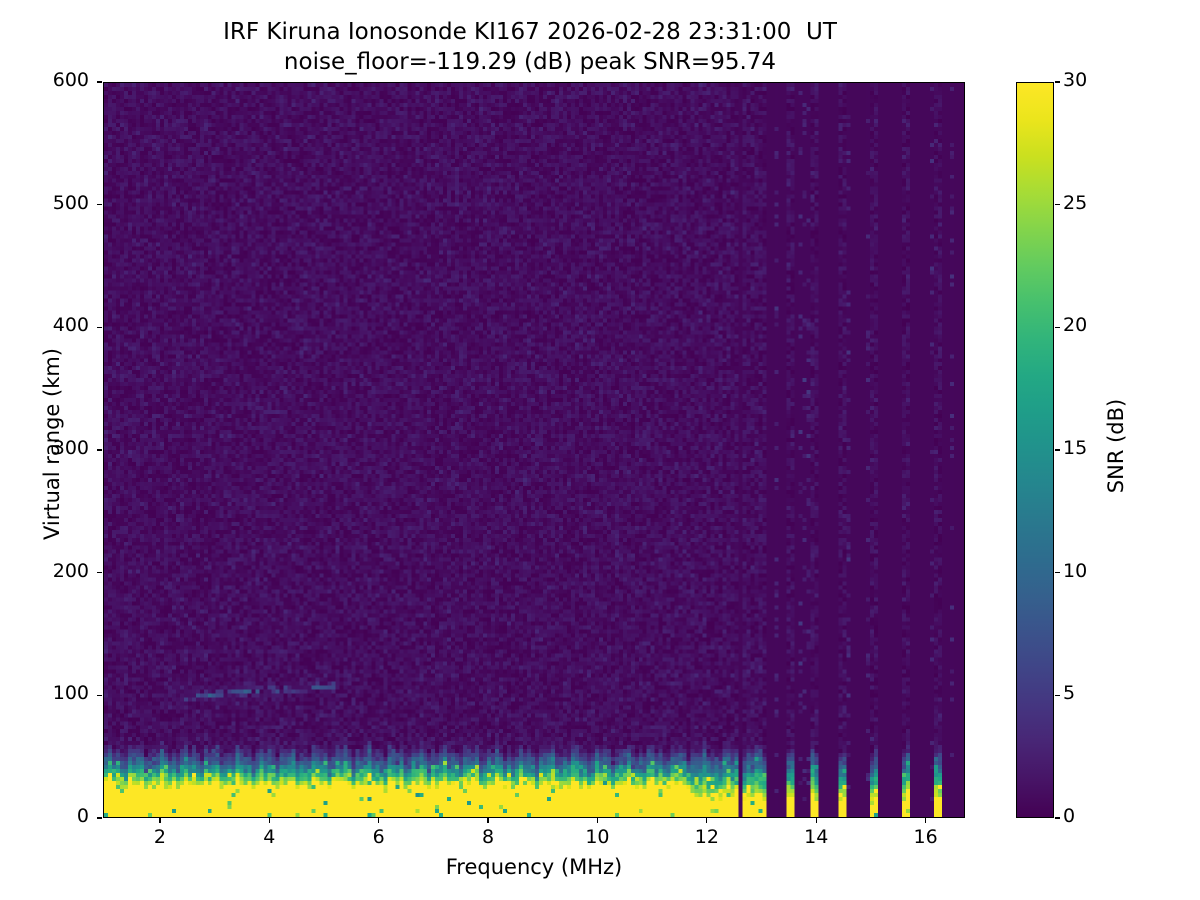 Image resolution: width=1200 pixels, height=900 pixels. I want to click on colorbar-tick-label-0: 0, so click(1069, 816).